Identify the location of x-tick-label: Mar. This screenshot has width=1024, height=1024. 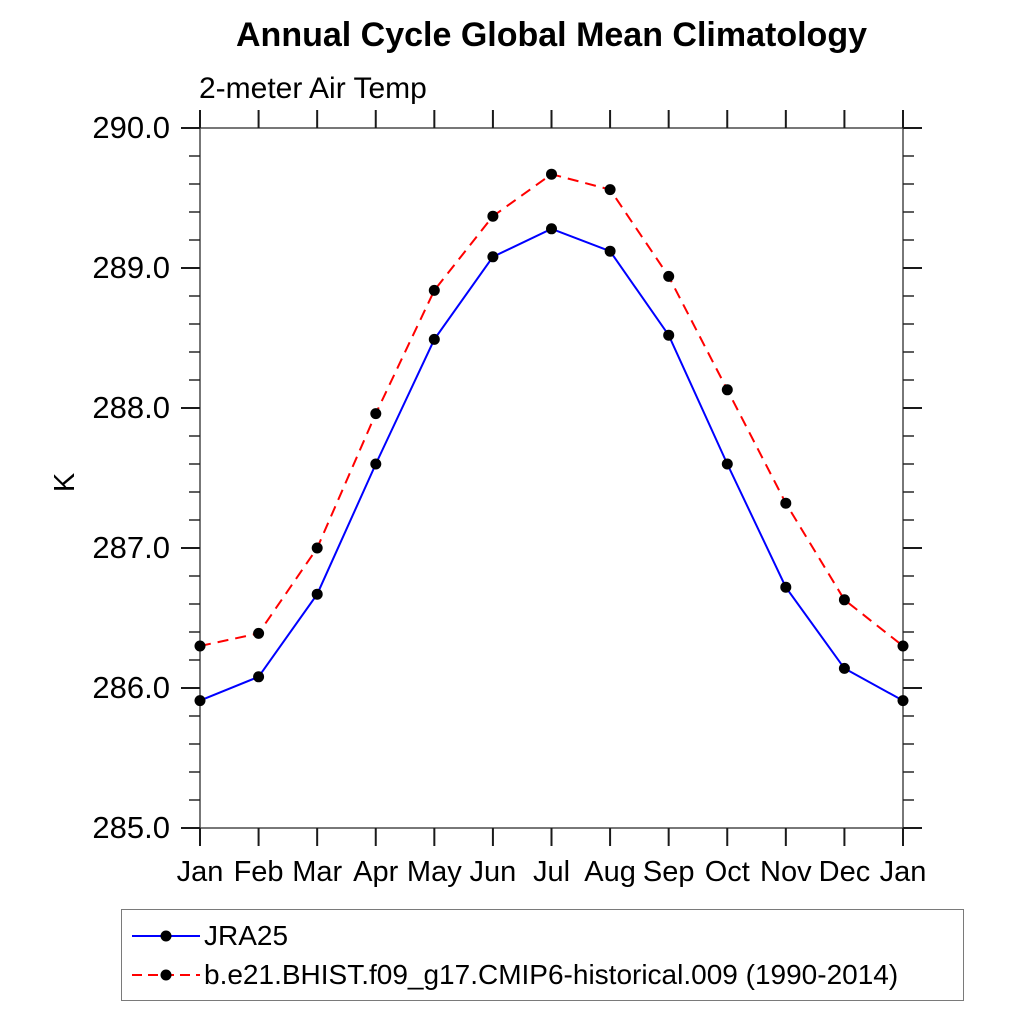
(317, 872).